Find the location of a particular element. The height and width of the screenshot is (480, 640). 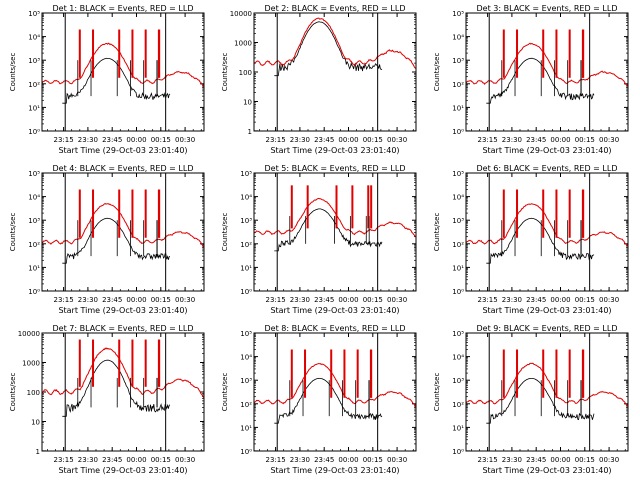

panel-title: Det 1: BLACK = Events, RED = LLD is located at coordinates (123, 8).